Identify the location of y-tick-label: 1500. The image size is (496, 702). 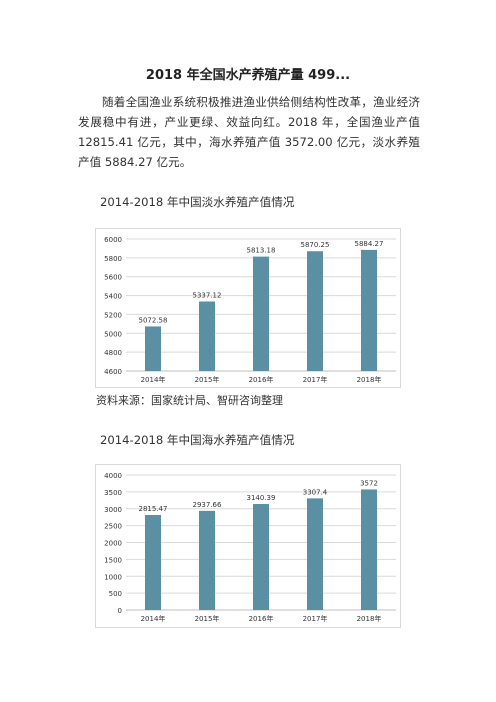
(113, 560).